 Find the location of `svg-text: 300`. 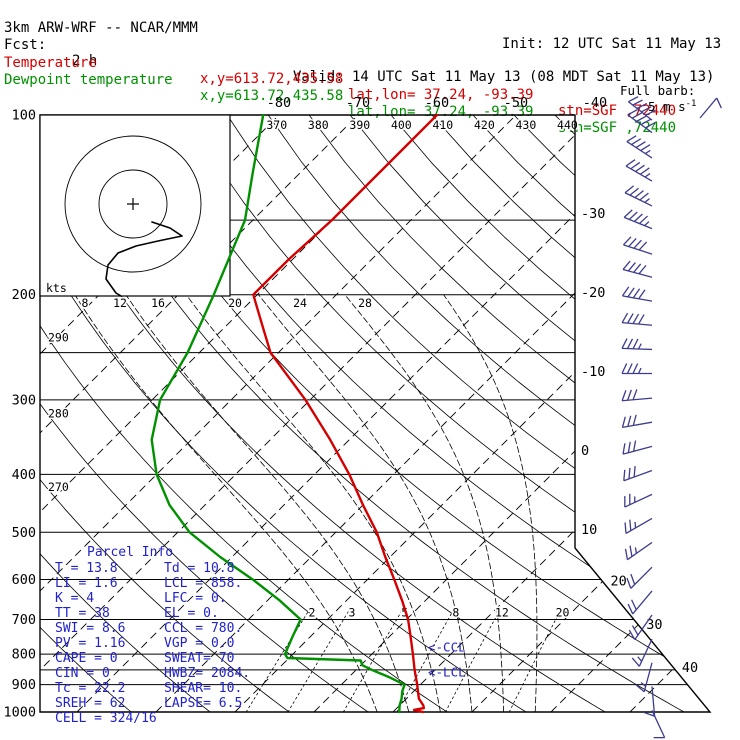

svg-text: 300 is located at coordinates (24, 400).